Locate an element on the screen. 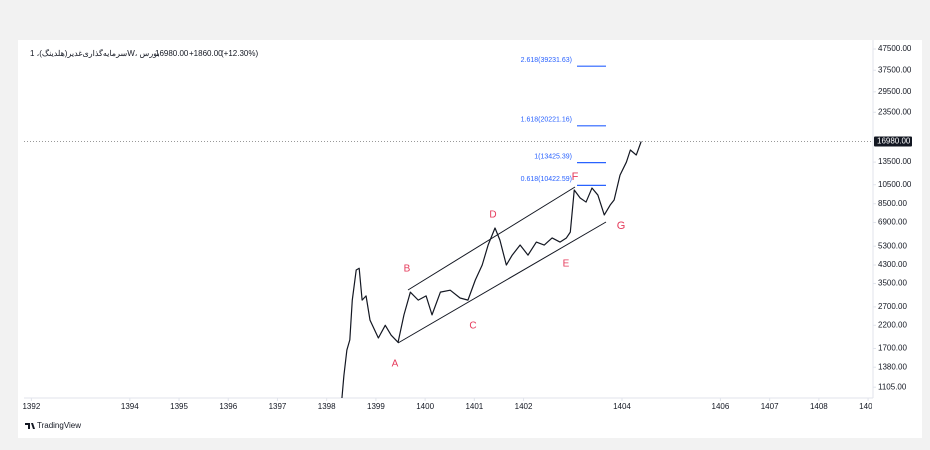 The height and width of the screenshot is (450, 930). fib-label: 1.618(20221.16) is located at coordinates (546, 120).